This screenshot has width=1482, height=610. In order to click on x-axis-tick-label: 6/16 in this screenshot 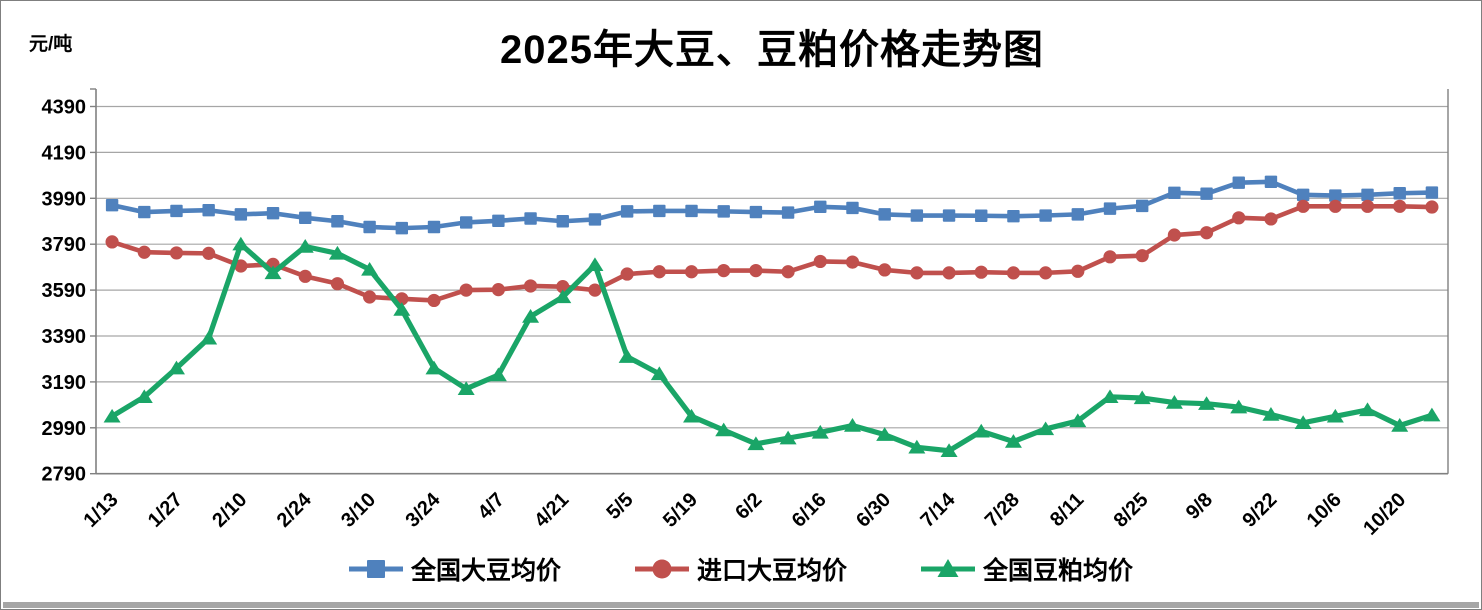, I will do `click(809, 510)`.